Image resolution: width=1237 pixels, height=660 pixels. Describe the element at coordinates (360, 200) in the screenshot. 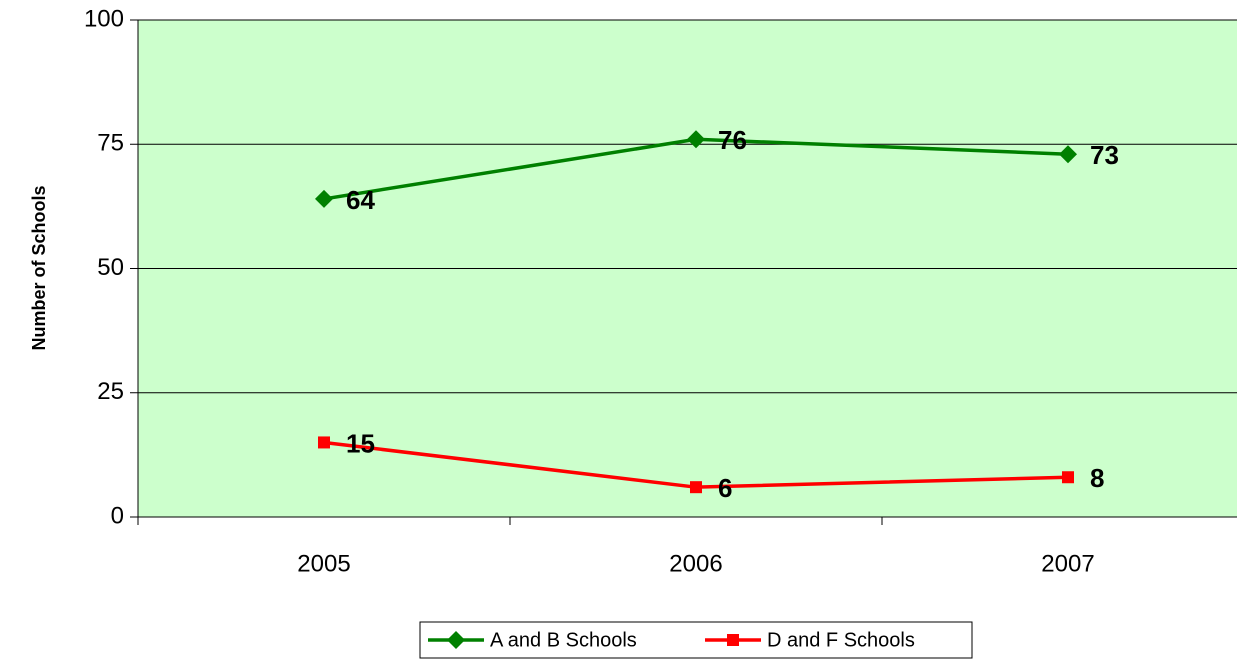

I see `data-label: 64` at that location.